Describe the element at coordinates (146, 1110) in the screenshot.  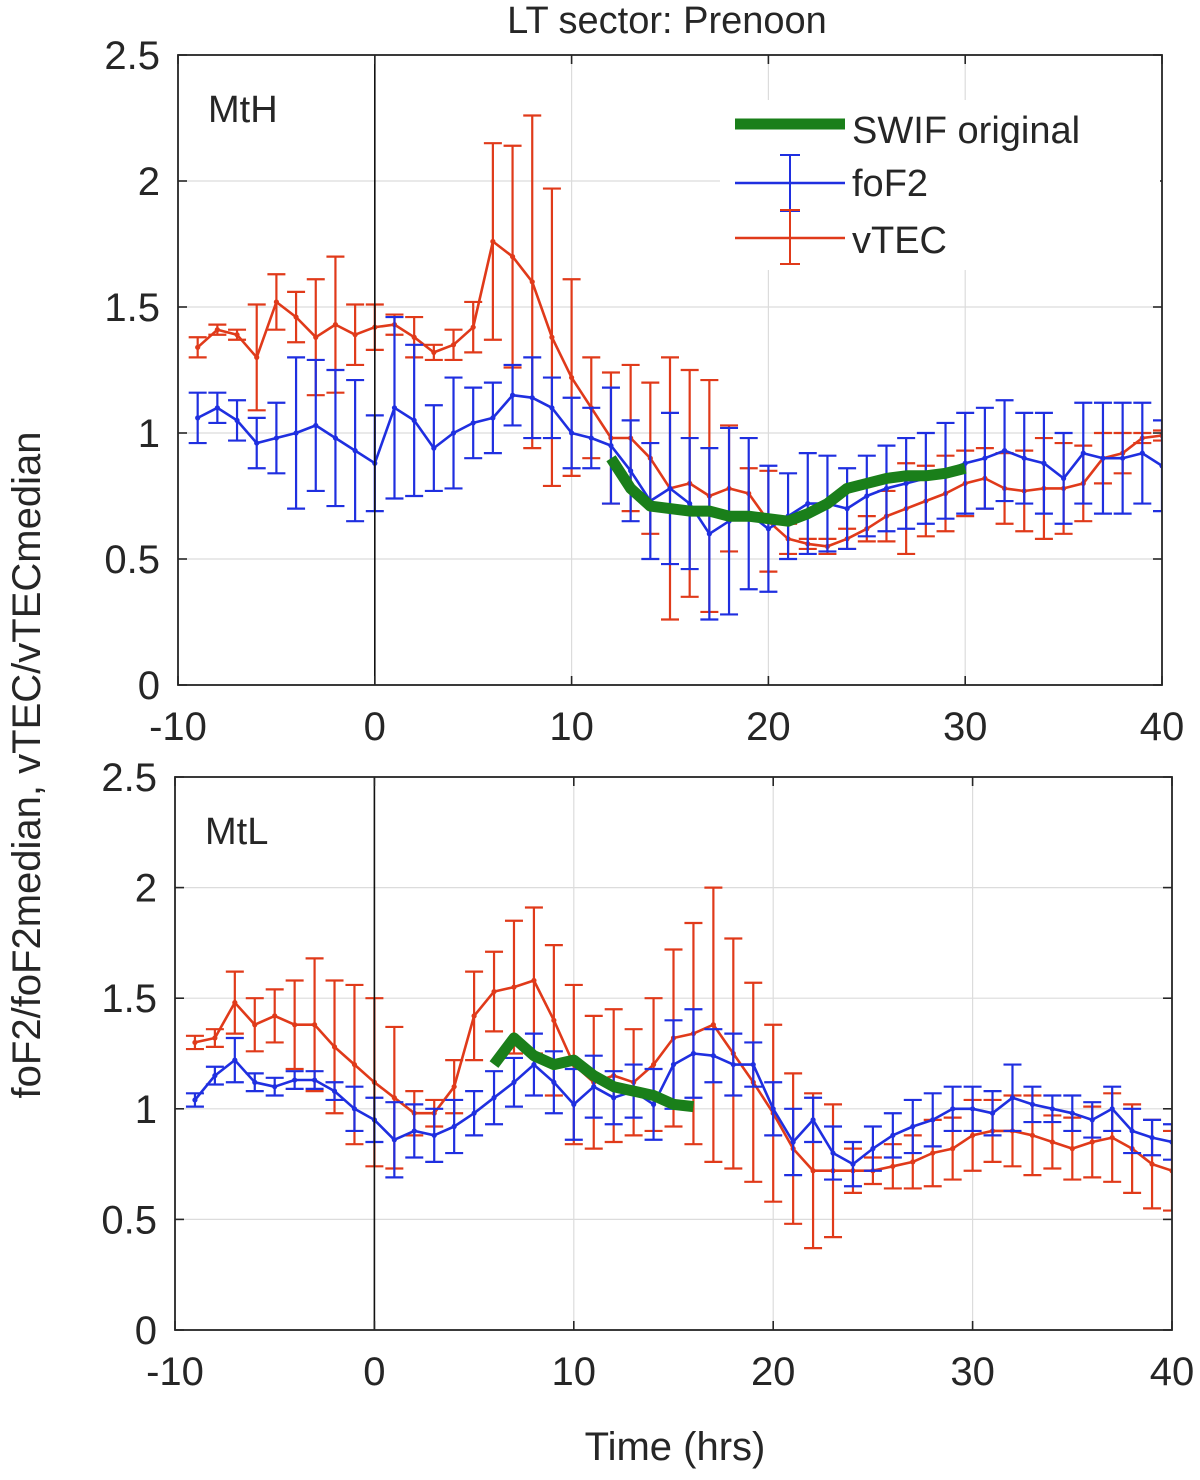
I see `y-tick-label: 1` at that location.